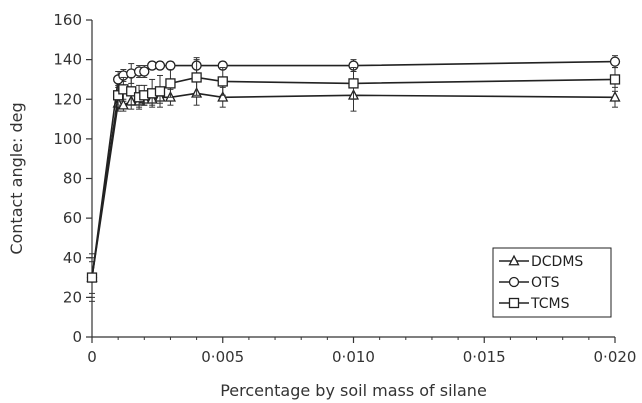 The height and width of the screenshot is (403, 642). What do you see at coordinates (77, 337) in the screenshot?
I see `y-tick-label: 0` at bounding box center [77, 337].